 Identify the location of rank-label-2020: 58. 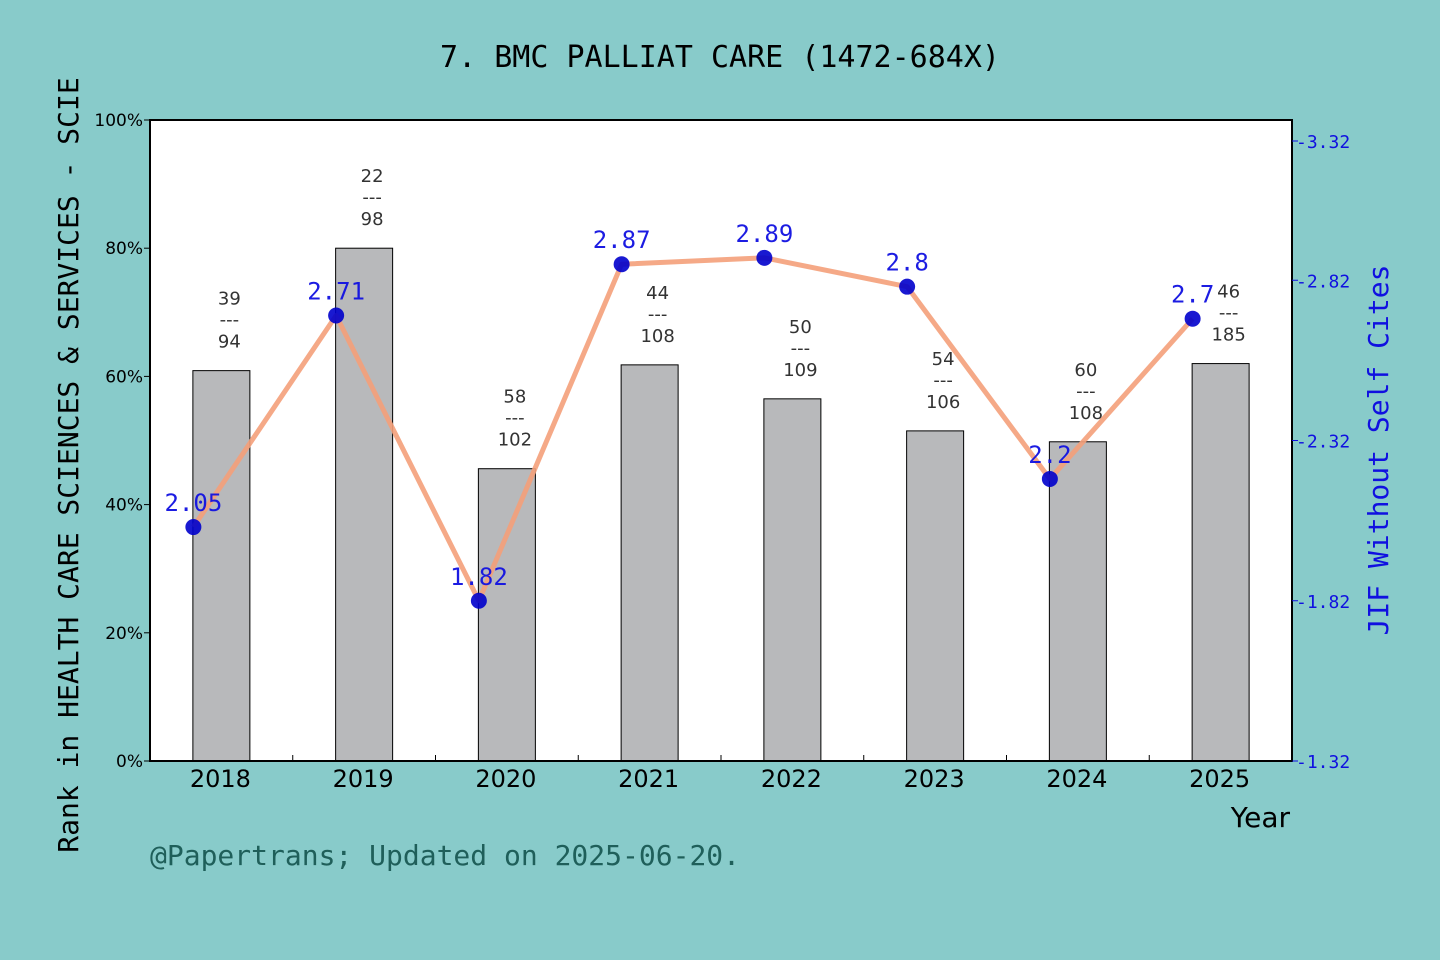
(514, 397).